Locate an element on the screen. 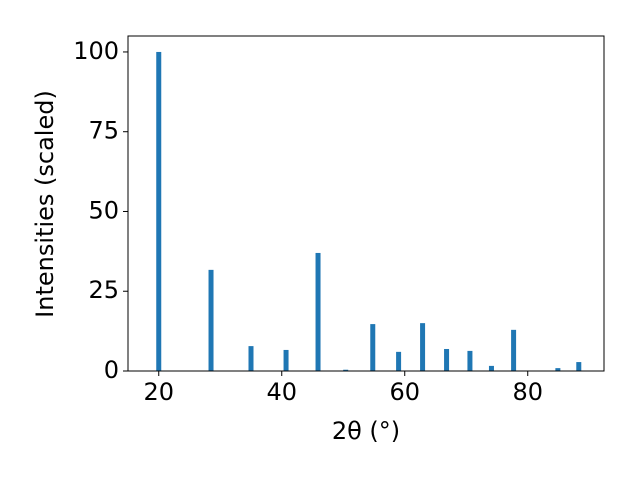  x-tick-label: 40 is located at coordinates (281, 392).